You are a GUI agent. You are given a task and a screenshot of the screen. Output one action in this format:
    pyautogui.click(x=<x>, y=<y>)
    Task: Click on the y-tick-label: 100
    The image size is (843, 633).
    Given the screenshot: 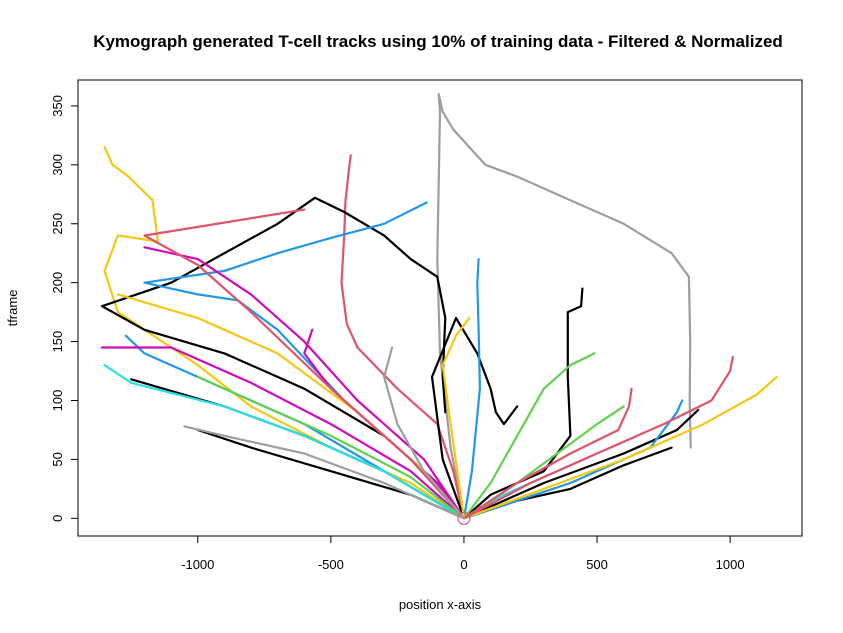 What is the action you would take?
    pyautogui.click(x=57, y=401)
    